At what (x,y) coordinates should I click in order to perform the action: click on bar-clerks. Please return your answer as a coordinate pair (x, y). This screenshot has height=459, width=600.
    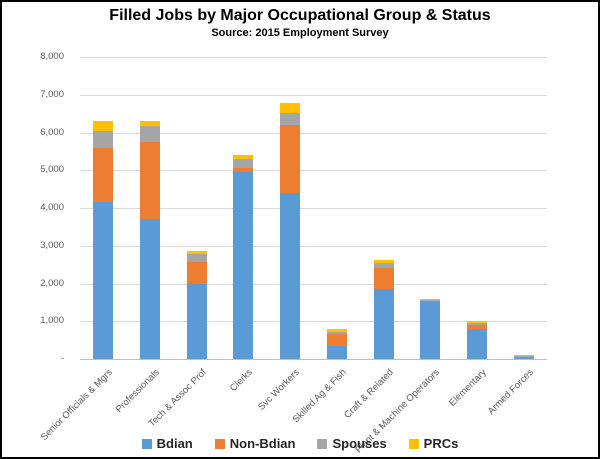
    Looking at the image, I should click on (243, 208).